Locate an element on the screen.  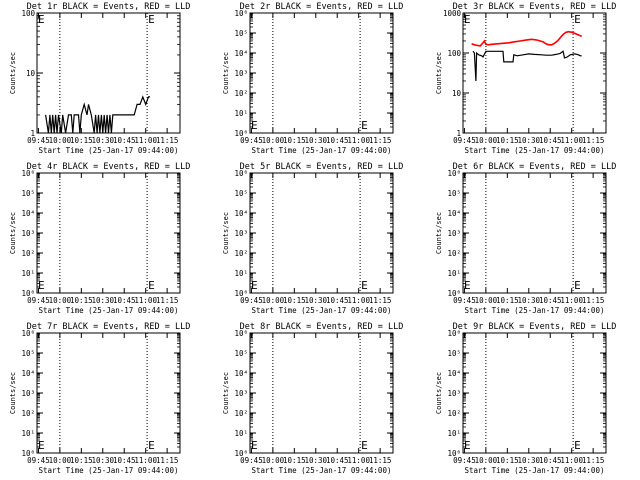
y-tick-label: 1 is located at coordinates (458, 133).